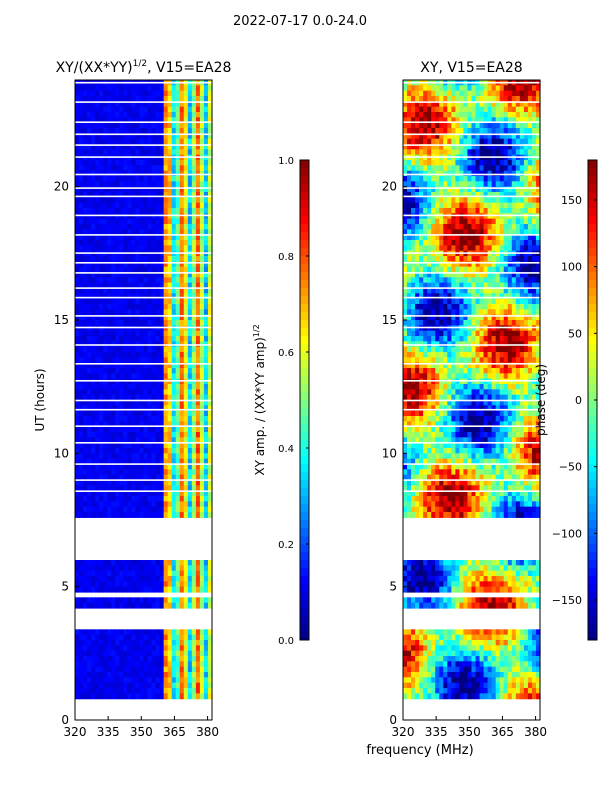 This screenshot has width=600, height=800. Describe the element at coordinates (143, 174) in the screenshot. I see `data-gap-line` at that location.